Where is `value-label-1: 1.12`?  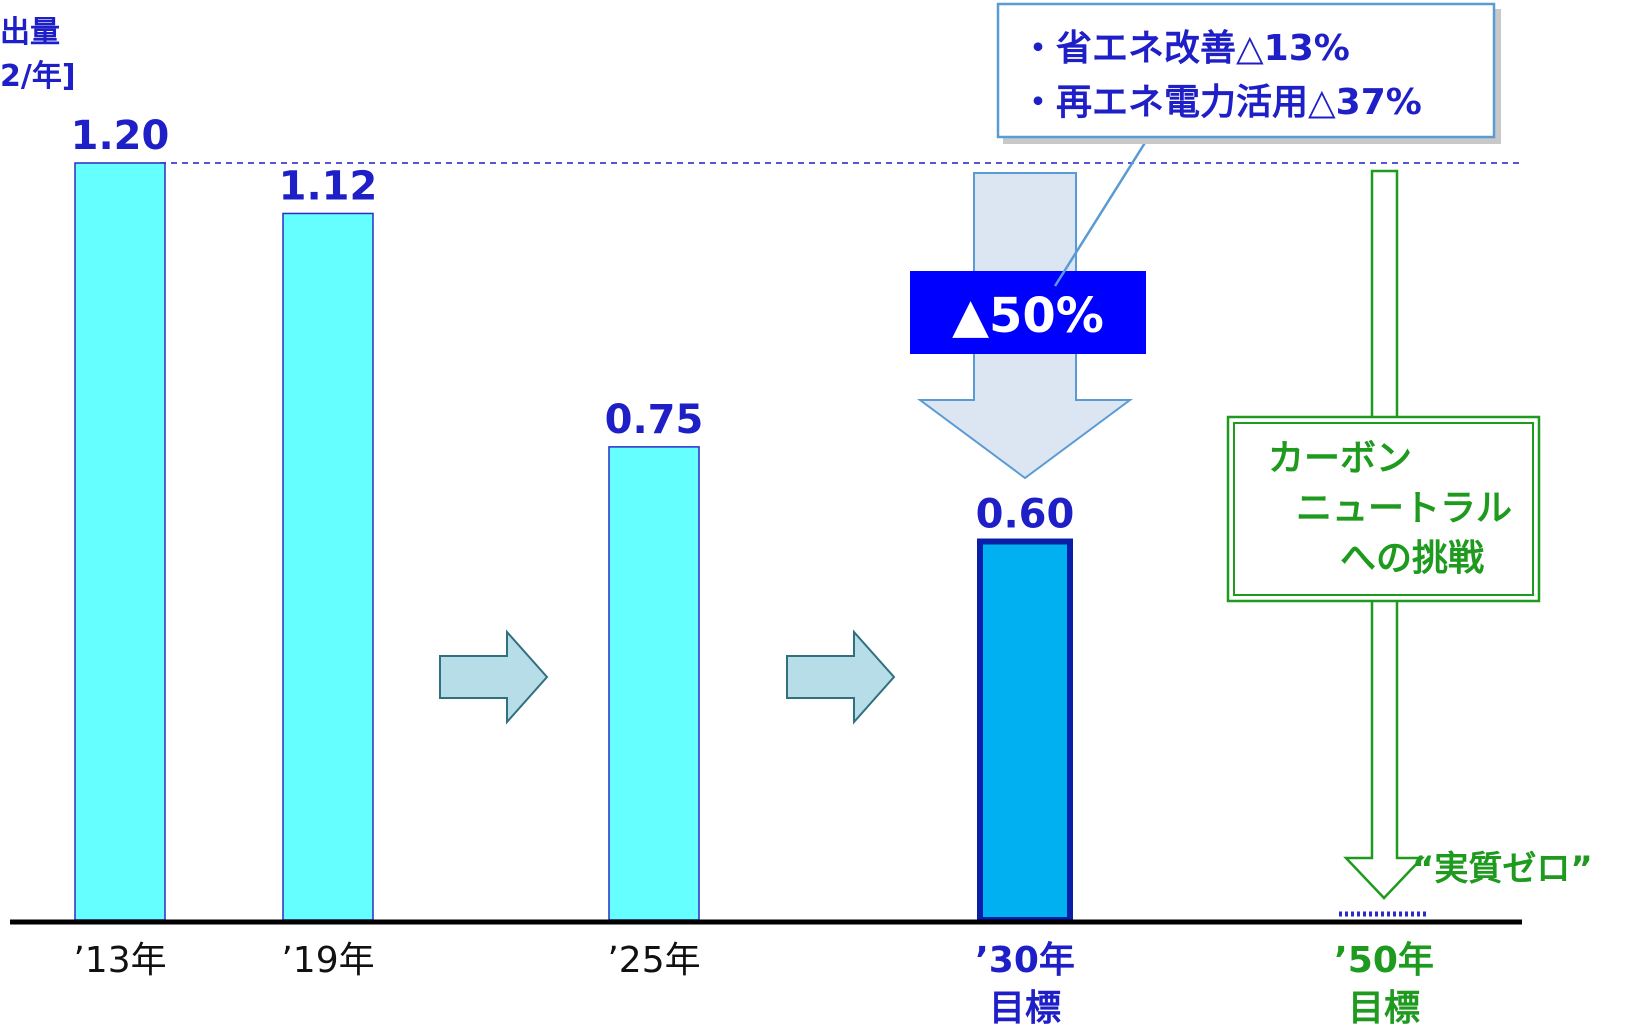 value-label-1: 1.12 is located at coordinates (328, 186).